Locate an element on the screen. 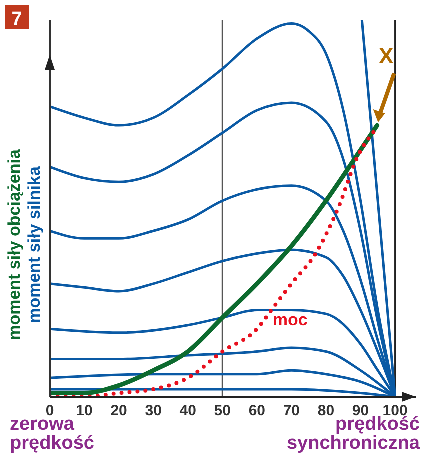 The width and height of the screenshot is (428, 466). series-label: moc is located at coordinates (290, 320).